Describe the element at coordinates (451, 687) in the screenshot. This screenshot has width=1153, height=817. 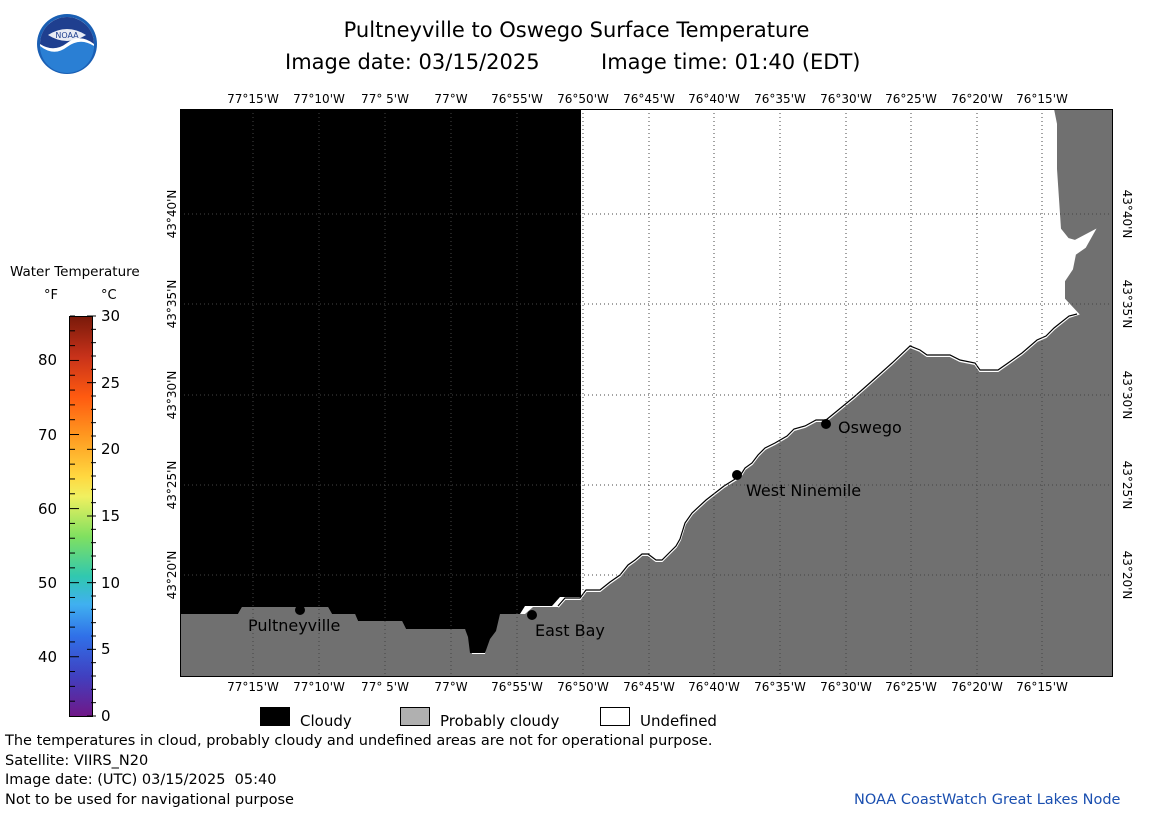
I see `lon-label-bottom: 77°W` at that location.